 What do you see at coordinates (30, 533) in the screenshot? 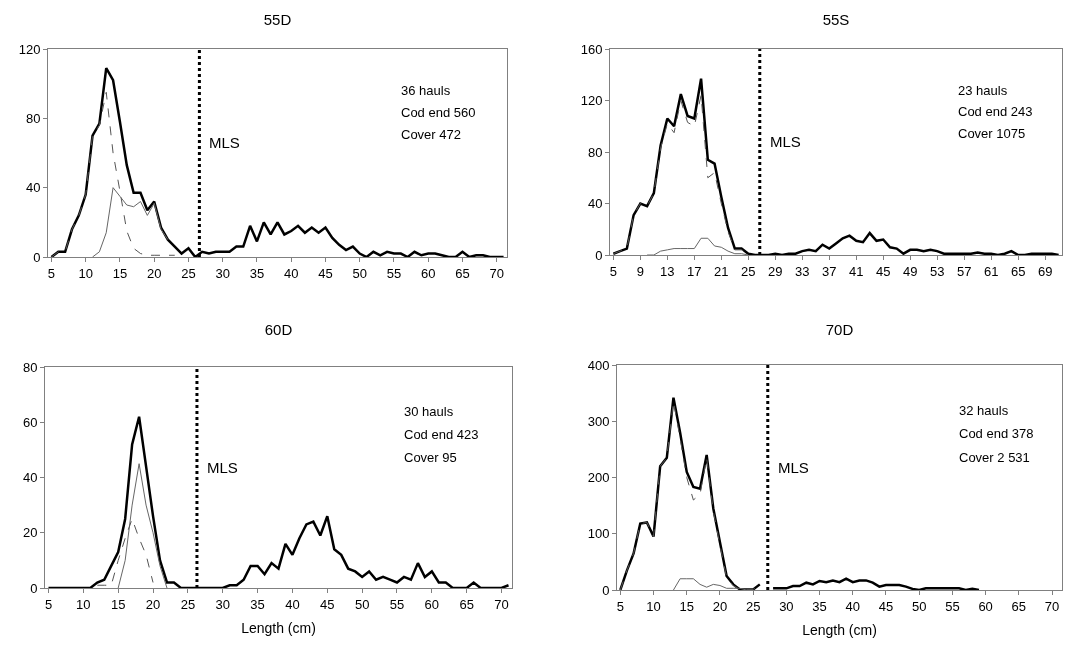
I see `y-tick-label: 20` at bounding box center [30, 533].